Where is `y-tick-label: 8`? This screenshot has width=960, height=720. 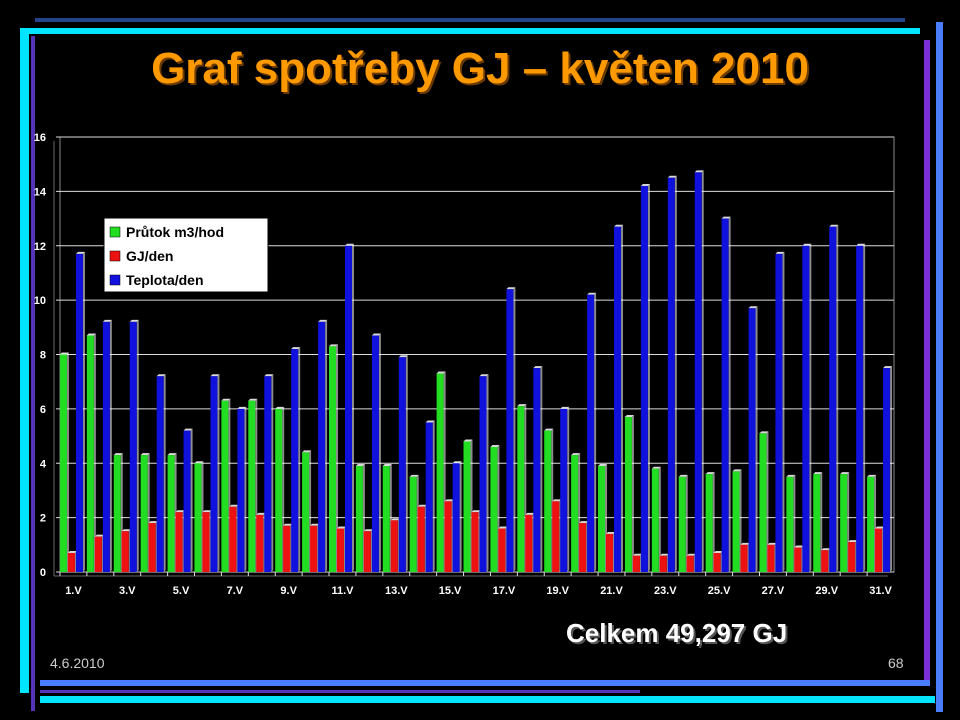
y-tick-label: 8 is located at coordinates (43, 356).